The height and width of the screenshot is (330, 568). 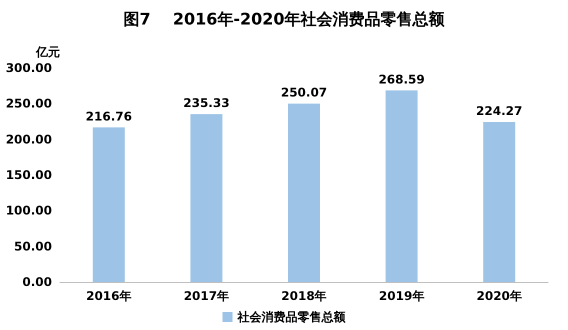 What do you see at coordinates (304, 93) in the screenshot?
I see `data-label: 250.07` at bounding box center [304, 93].